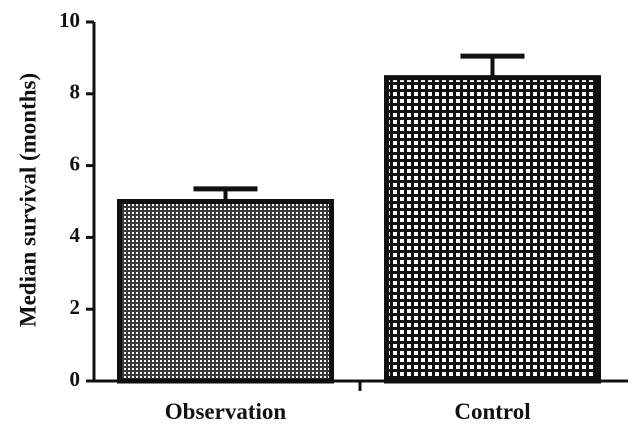  I want to click on y-tick-label: 8, so click(75, 92).